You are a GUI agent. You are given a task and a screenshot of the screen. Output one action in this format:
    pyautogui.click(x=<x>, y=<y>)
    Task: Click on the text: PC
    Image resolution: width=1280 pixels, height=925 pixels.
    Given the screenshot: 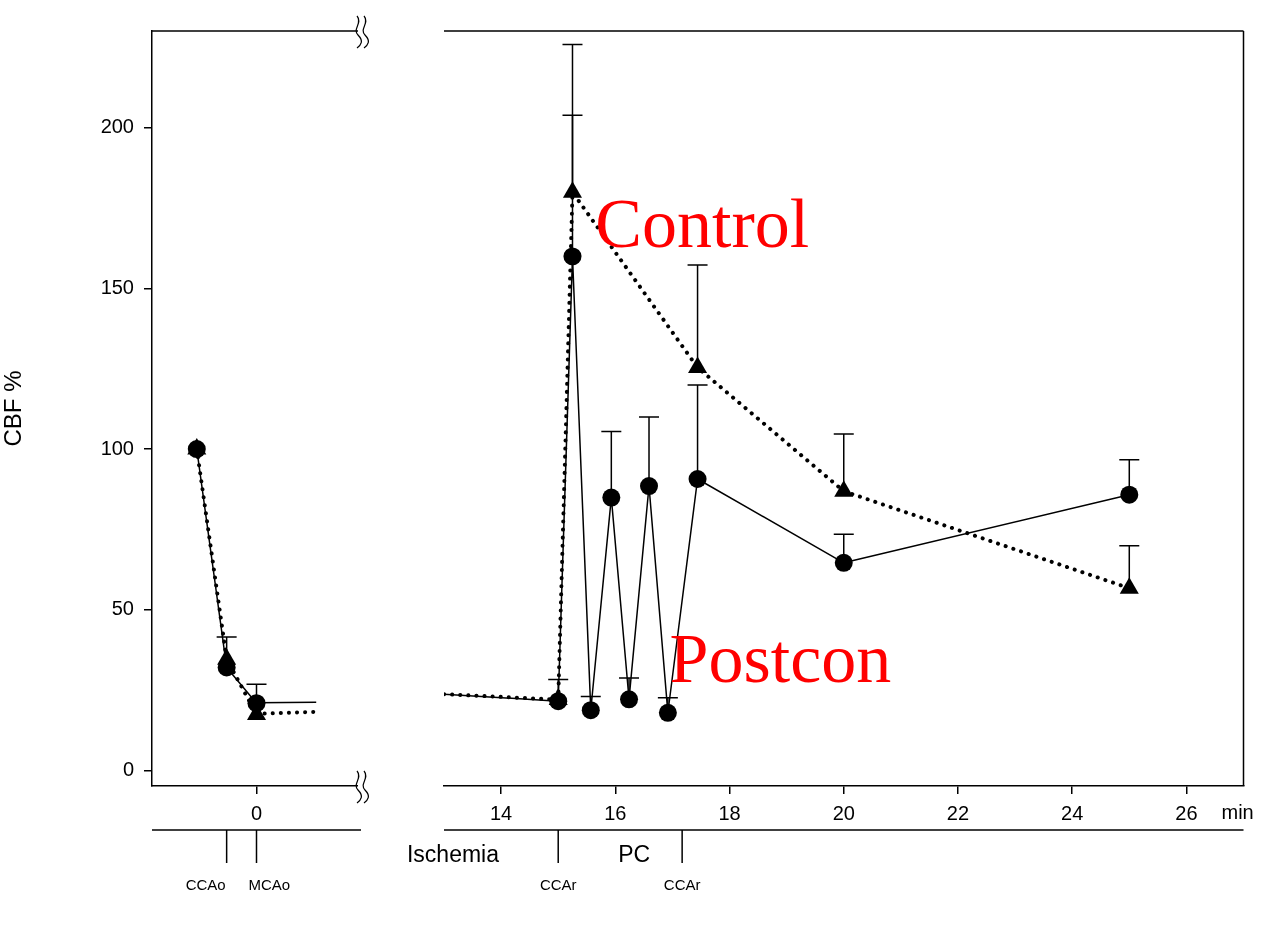 What is the action you would take?
    pyautogui.click(x=634, y=854)
    